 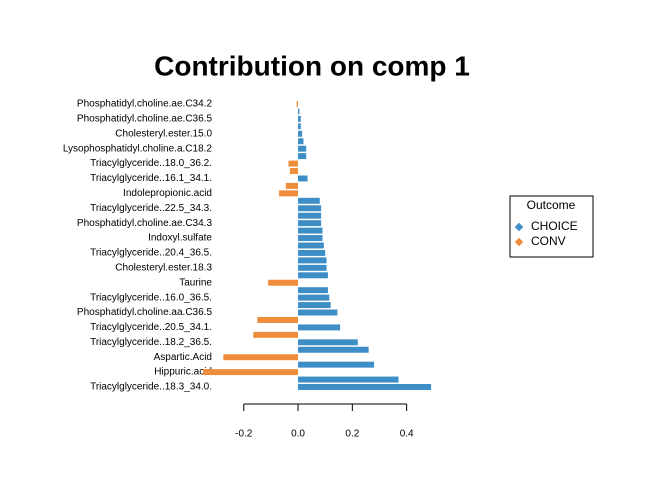 What do you see at coordinates (244, 434) in the screenshot?
I see `x-tick-label: -0.2` at bounding box center [244, 434].